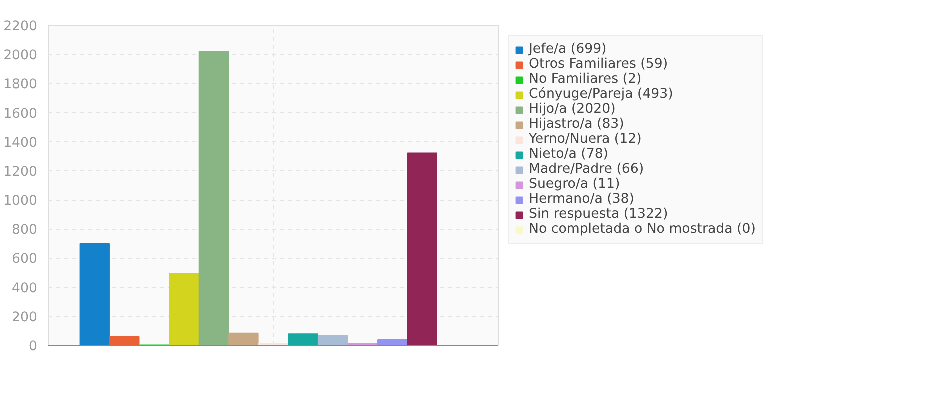 This screenshot has height=420, width=941. I want to click on legend-label: Sin respuesta (1322), so click(598, 214).